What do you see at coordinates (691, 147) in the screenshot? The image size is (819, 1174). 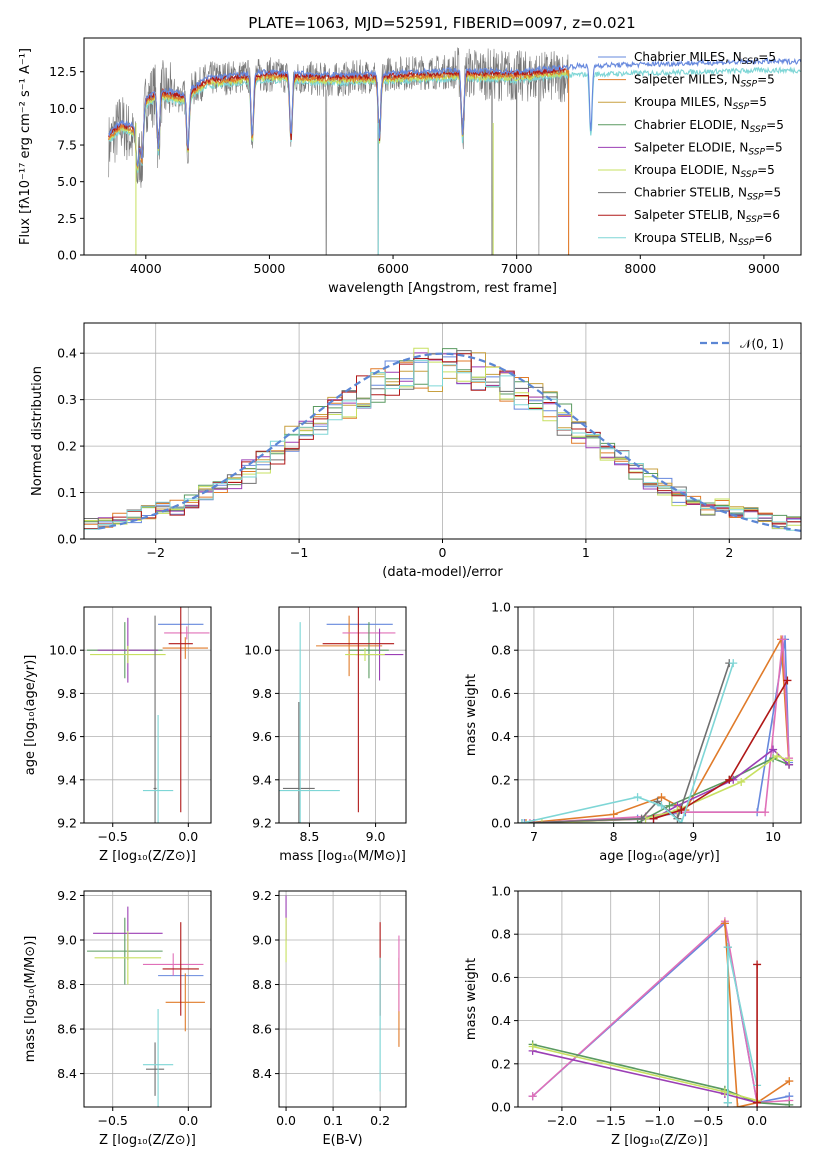 I see `legend-label-text: Salpeter ELODIE, N` at bounding box center [691, 147].